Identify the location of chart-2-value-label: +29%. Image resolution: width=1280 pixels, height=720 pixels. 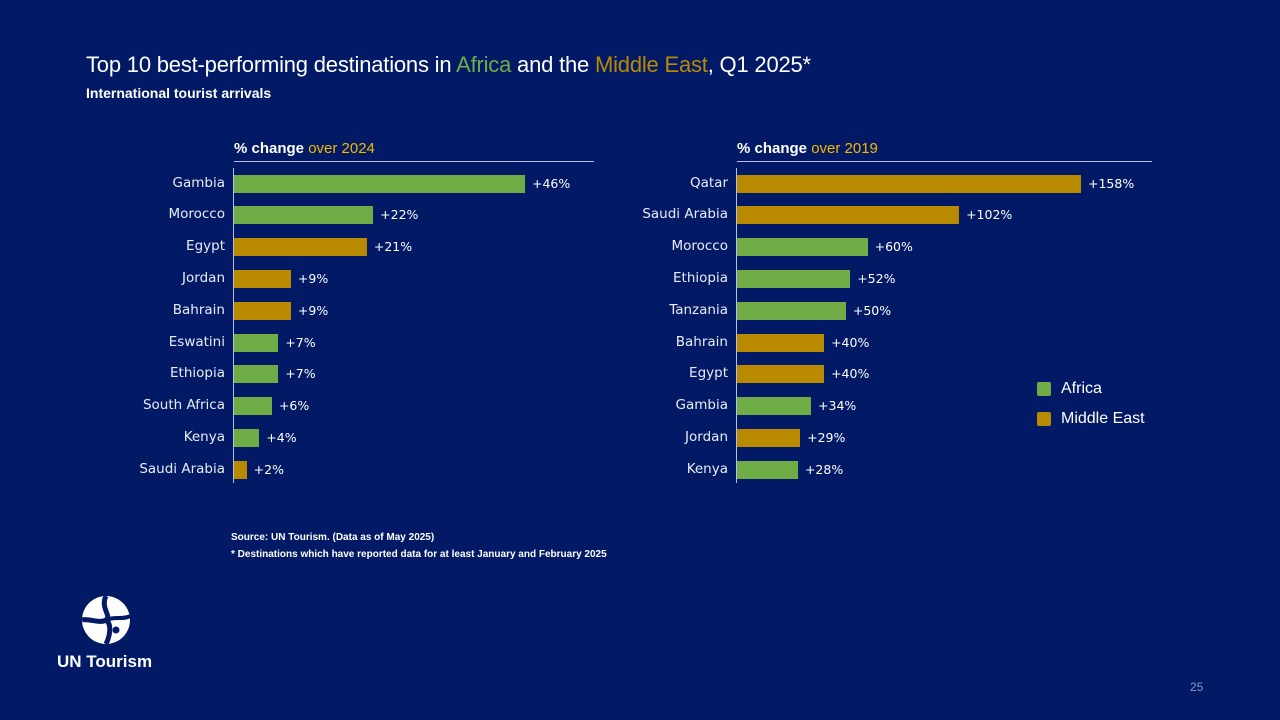
(826, 437).